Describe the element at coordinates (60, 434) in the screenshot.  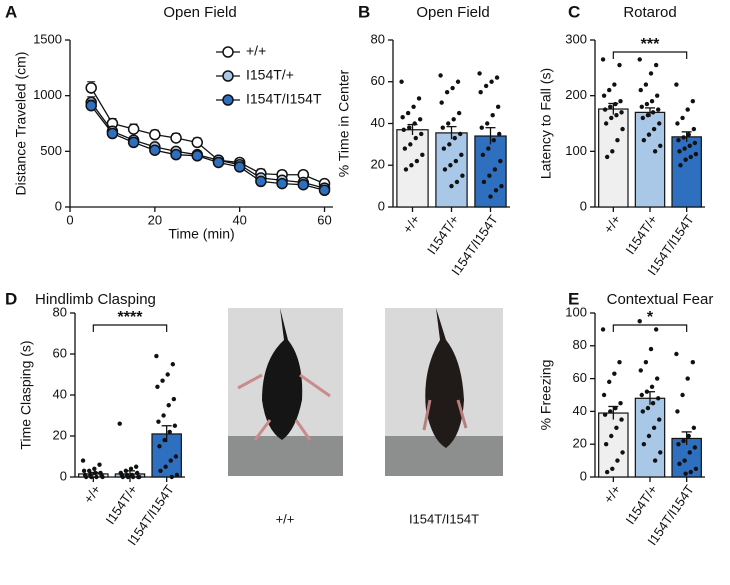
I see `y-tick-label: 20` at that location.